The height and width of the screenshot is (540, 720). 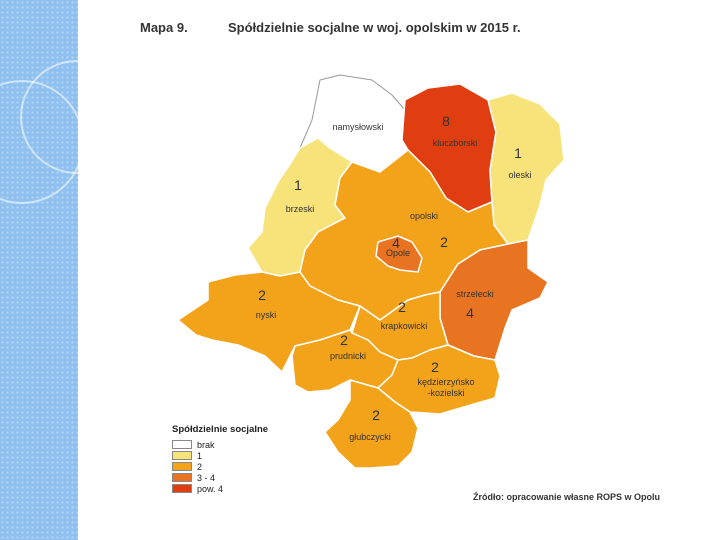 What do you see at coordinates (206, 444) in the screenshot?
I see `legend-label: brak` at bounding box center [206, 444].